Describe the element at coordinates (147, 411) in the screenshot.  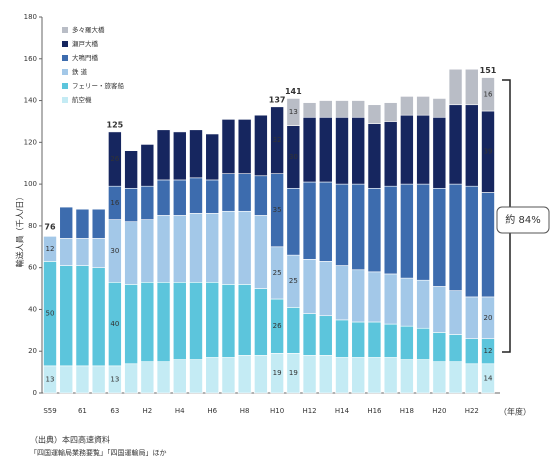
I see `x-tick-label: H2` at that location.